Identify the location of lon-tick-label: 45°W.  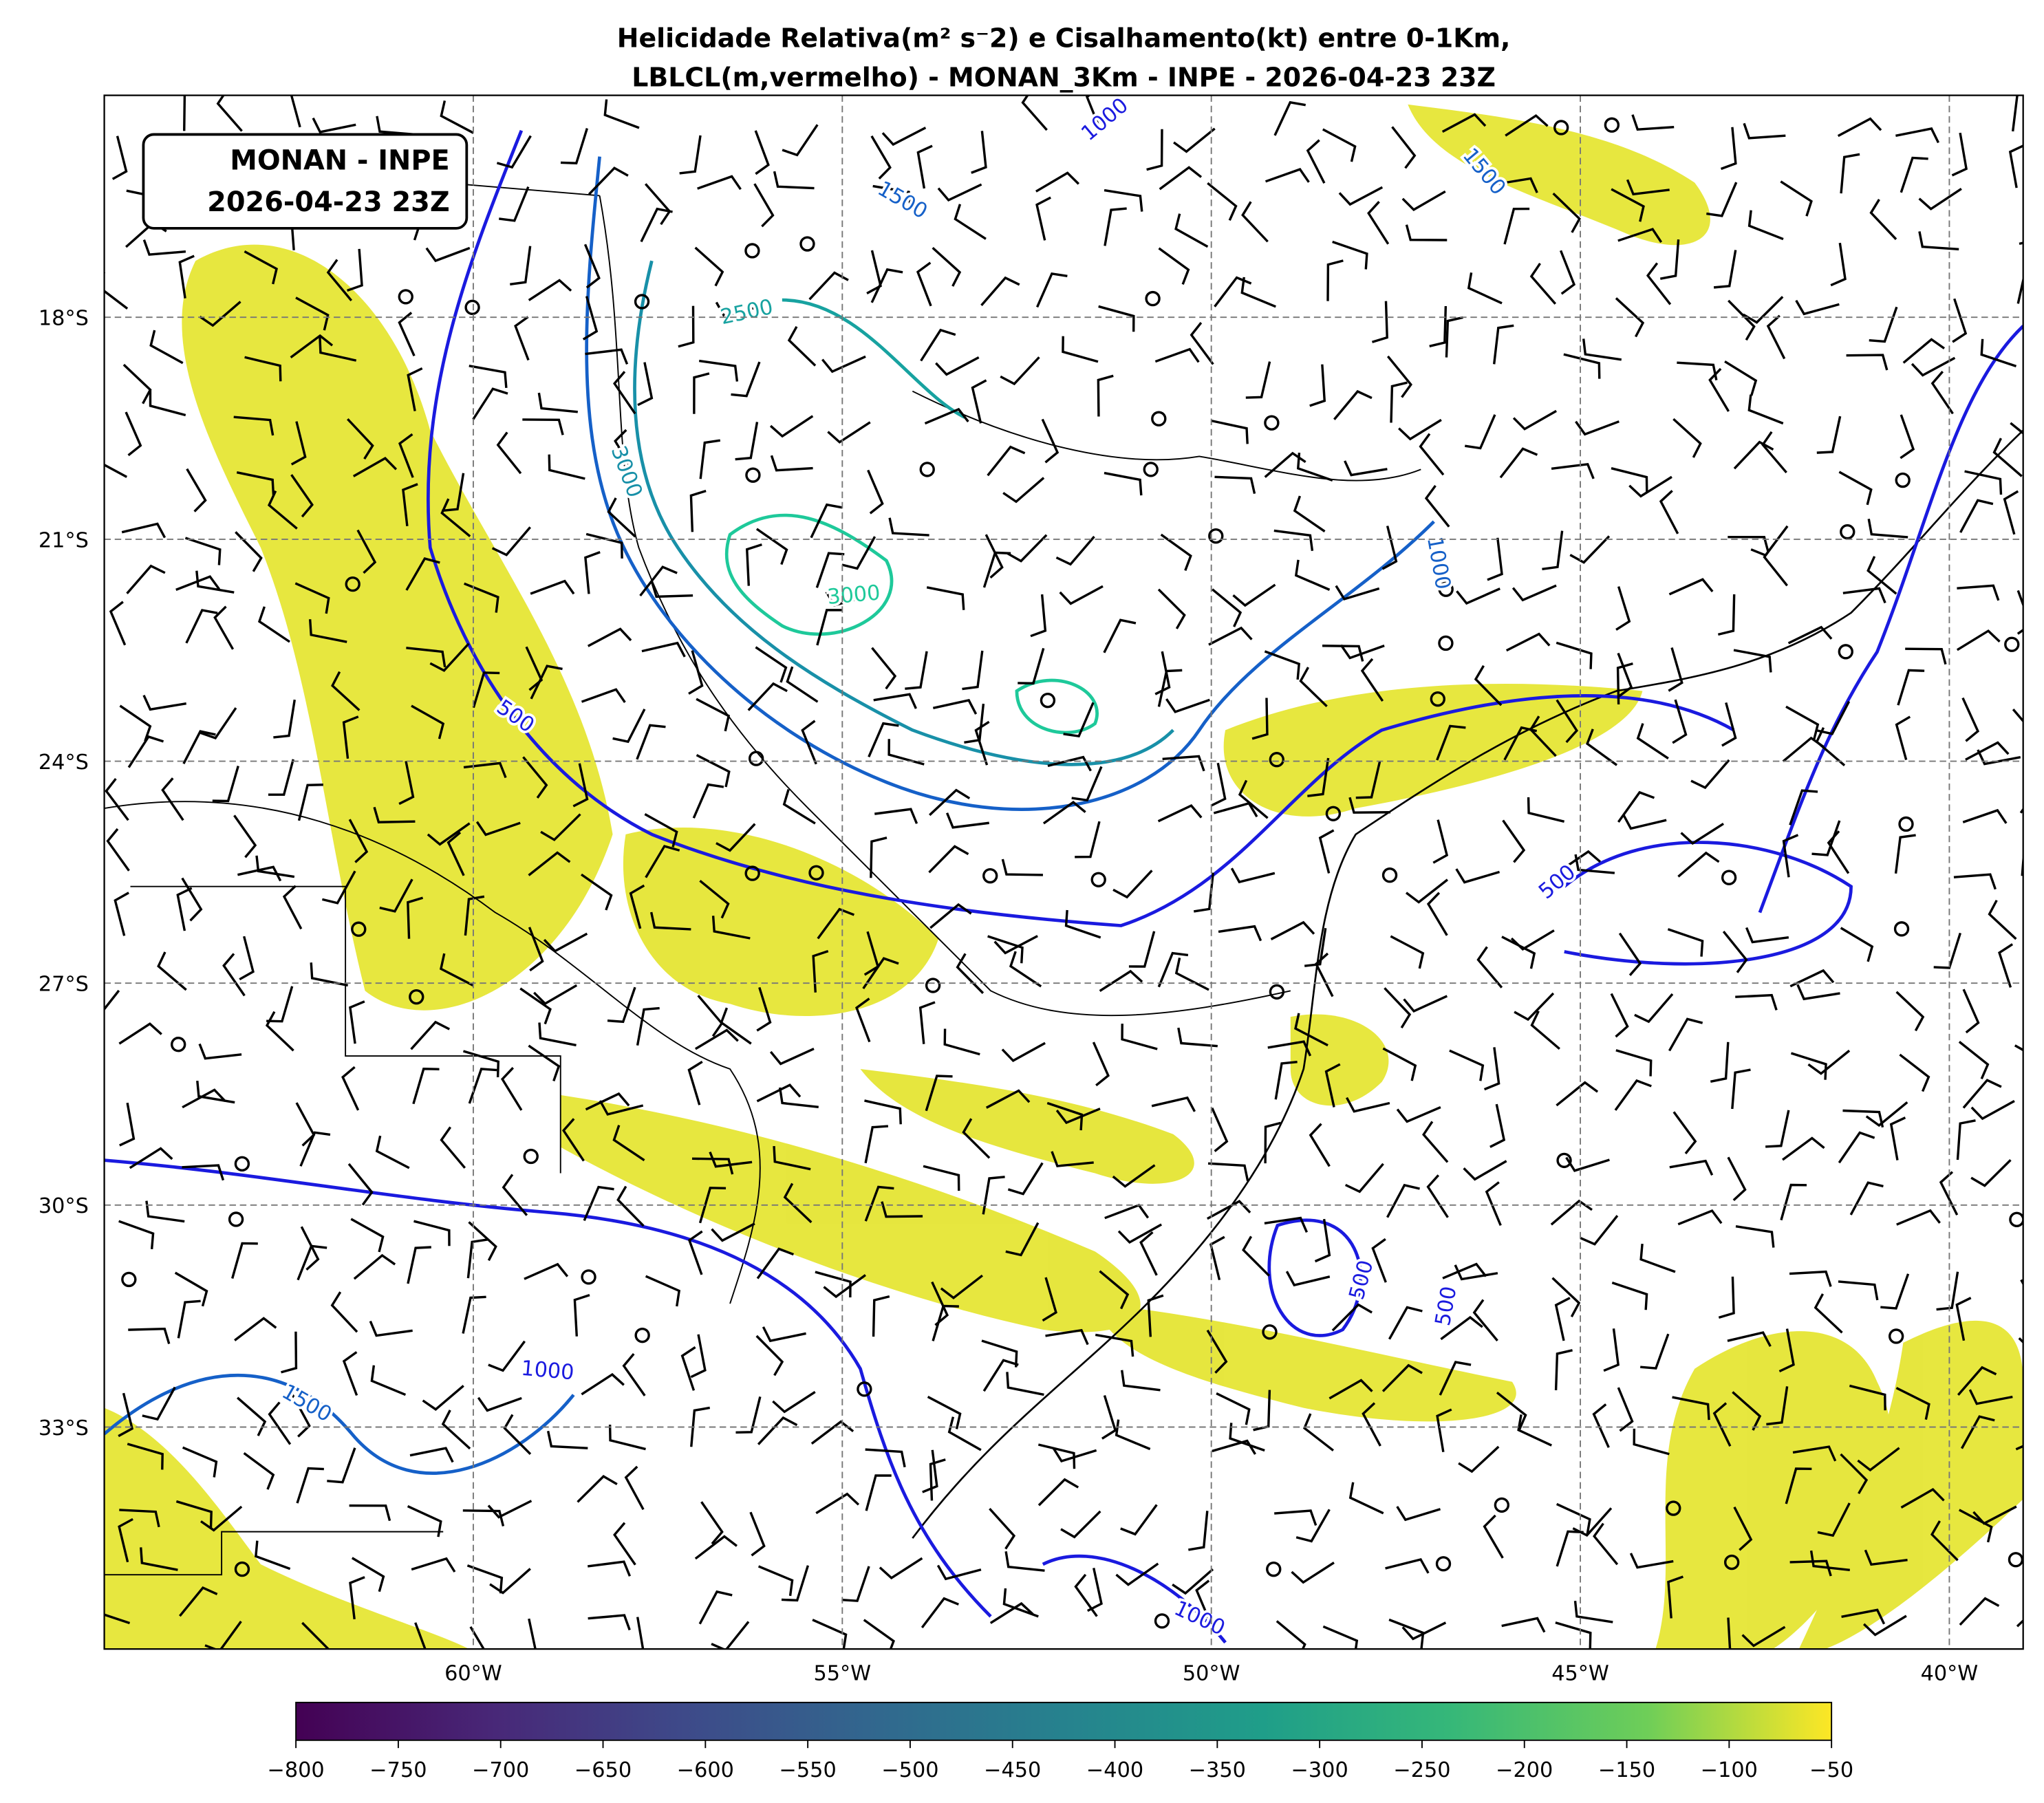
(1580, 1674).